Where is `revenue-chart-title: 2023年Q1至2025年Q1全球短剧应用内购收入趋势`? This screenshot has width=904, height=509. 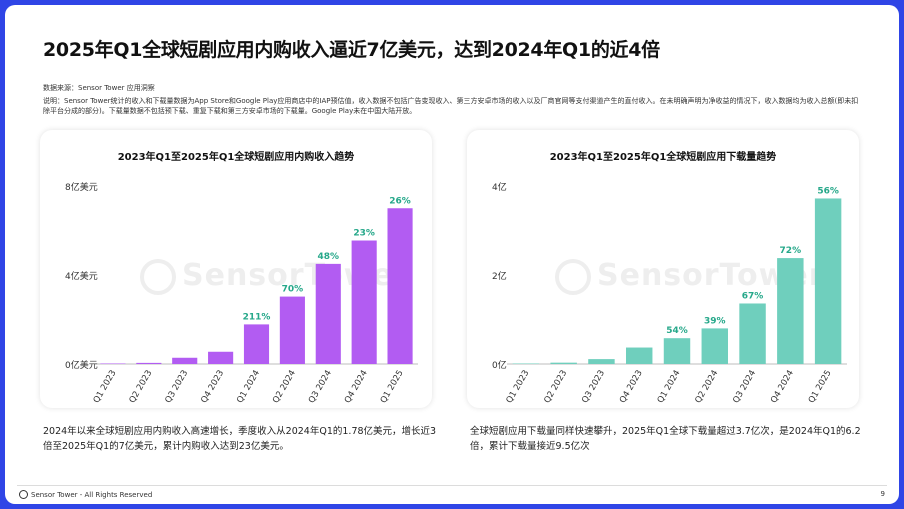
revenue-chart-title: 2023年Q1至2025年Q1全球短剧应用内购收入趋势 is located at coordinates (236, 157).